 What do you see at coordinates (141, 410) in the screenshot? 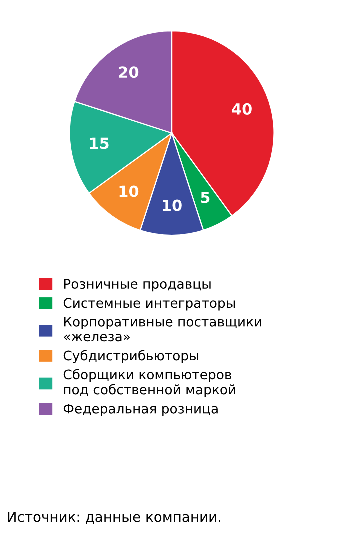
I see `legend-label: Федеральная розница` at bounding box center [141, 410].